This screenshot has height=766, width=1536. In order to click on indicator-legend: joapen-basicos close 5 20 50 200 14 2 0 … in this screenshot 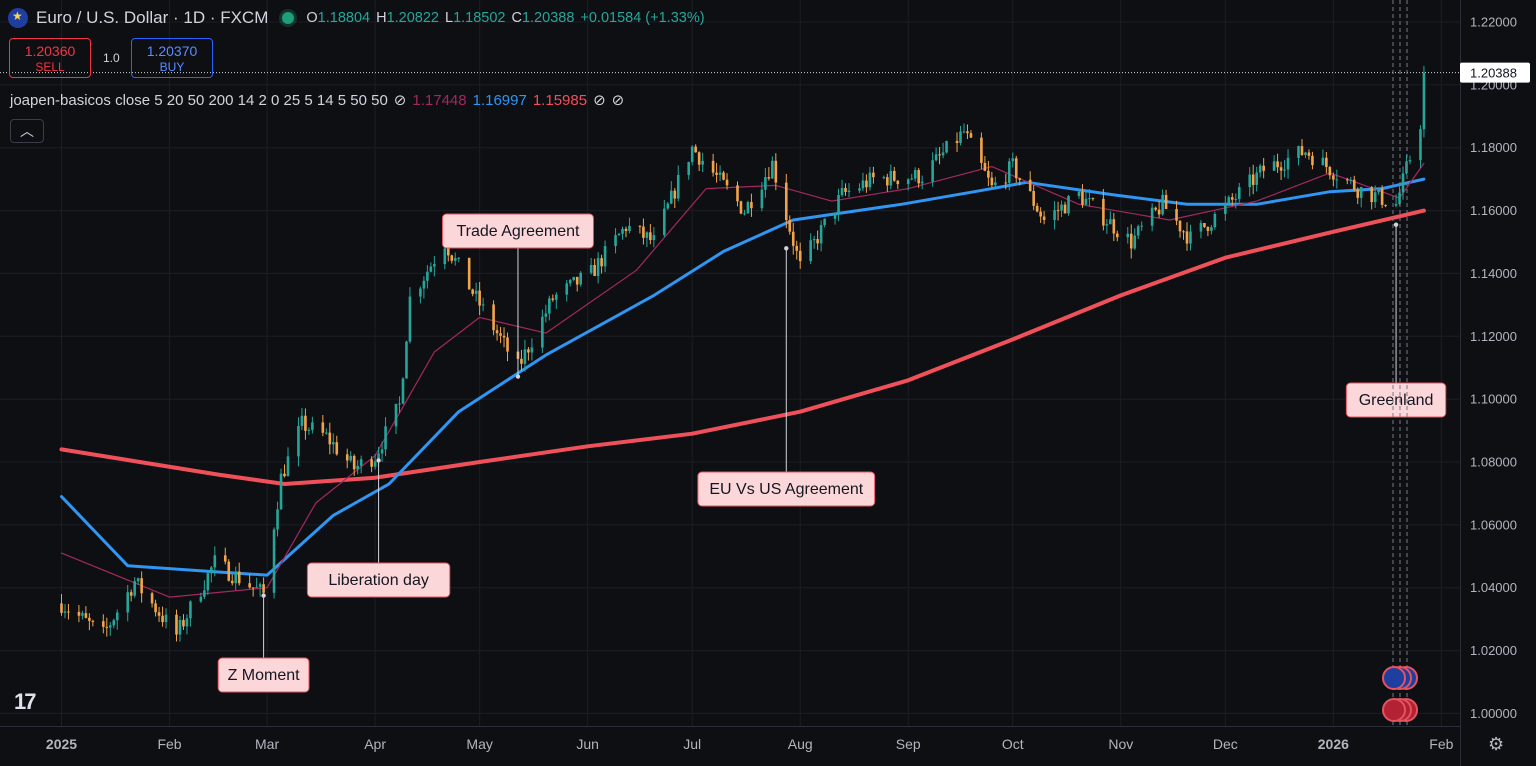, I will do `click(317, 100)`.